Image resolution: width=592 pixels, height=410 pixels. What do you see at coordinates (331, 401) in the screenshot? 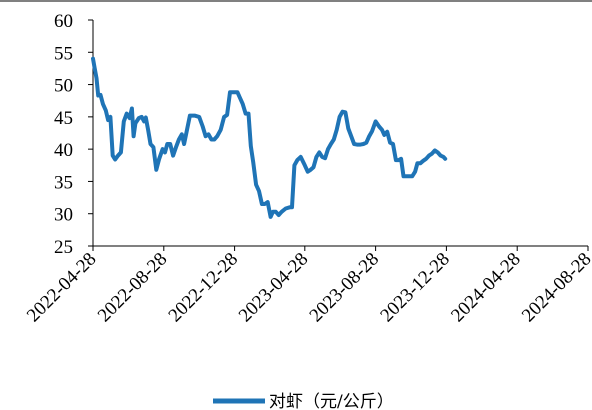
I see `legend-label: 对虾（元/公斤）` at bounding box center [331, 401].